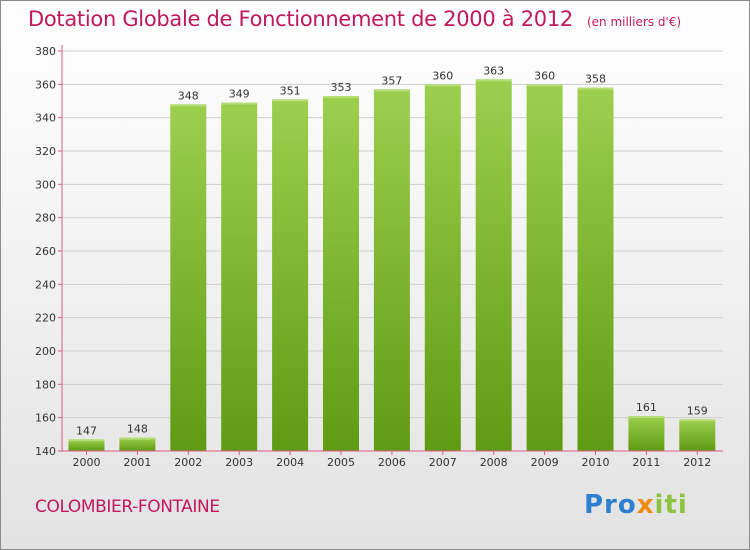 This screenshot has width=750, height=550. I want to click on logo-part-1: Pro, so click(610, 505).